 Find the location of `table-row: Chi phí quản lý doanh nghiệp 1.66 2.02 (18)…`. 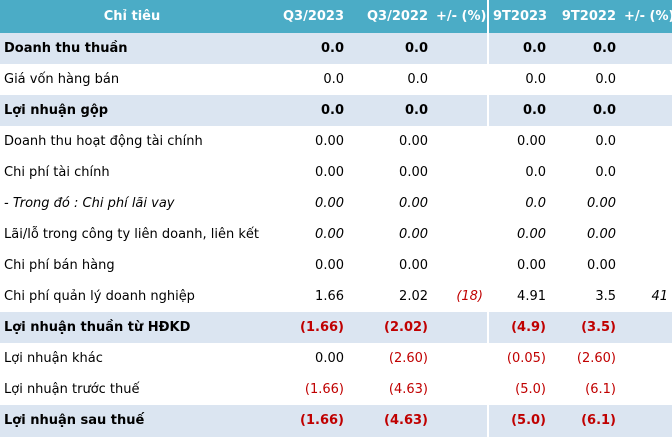

table-row: Chi phí quản lý doanh nghiệp 1.66 2.02 (18)… is located at coordinates (336, 296).